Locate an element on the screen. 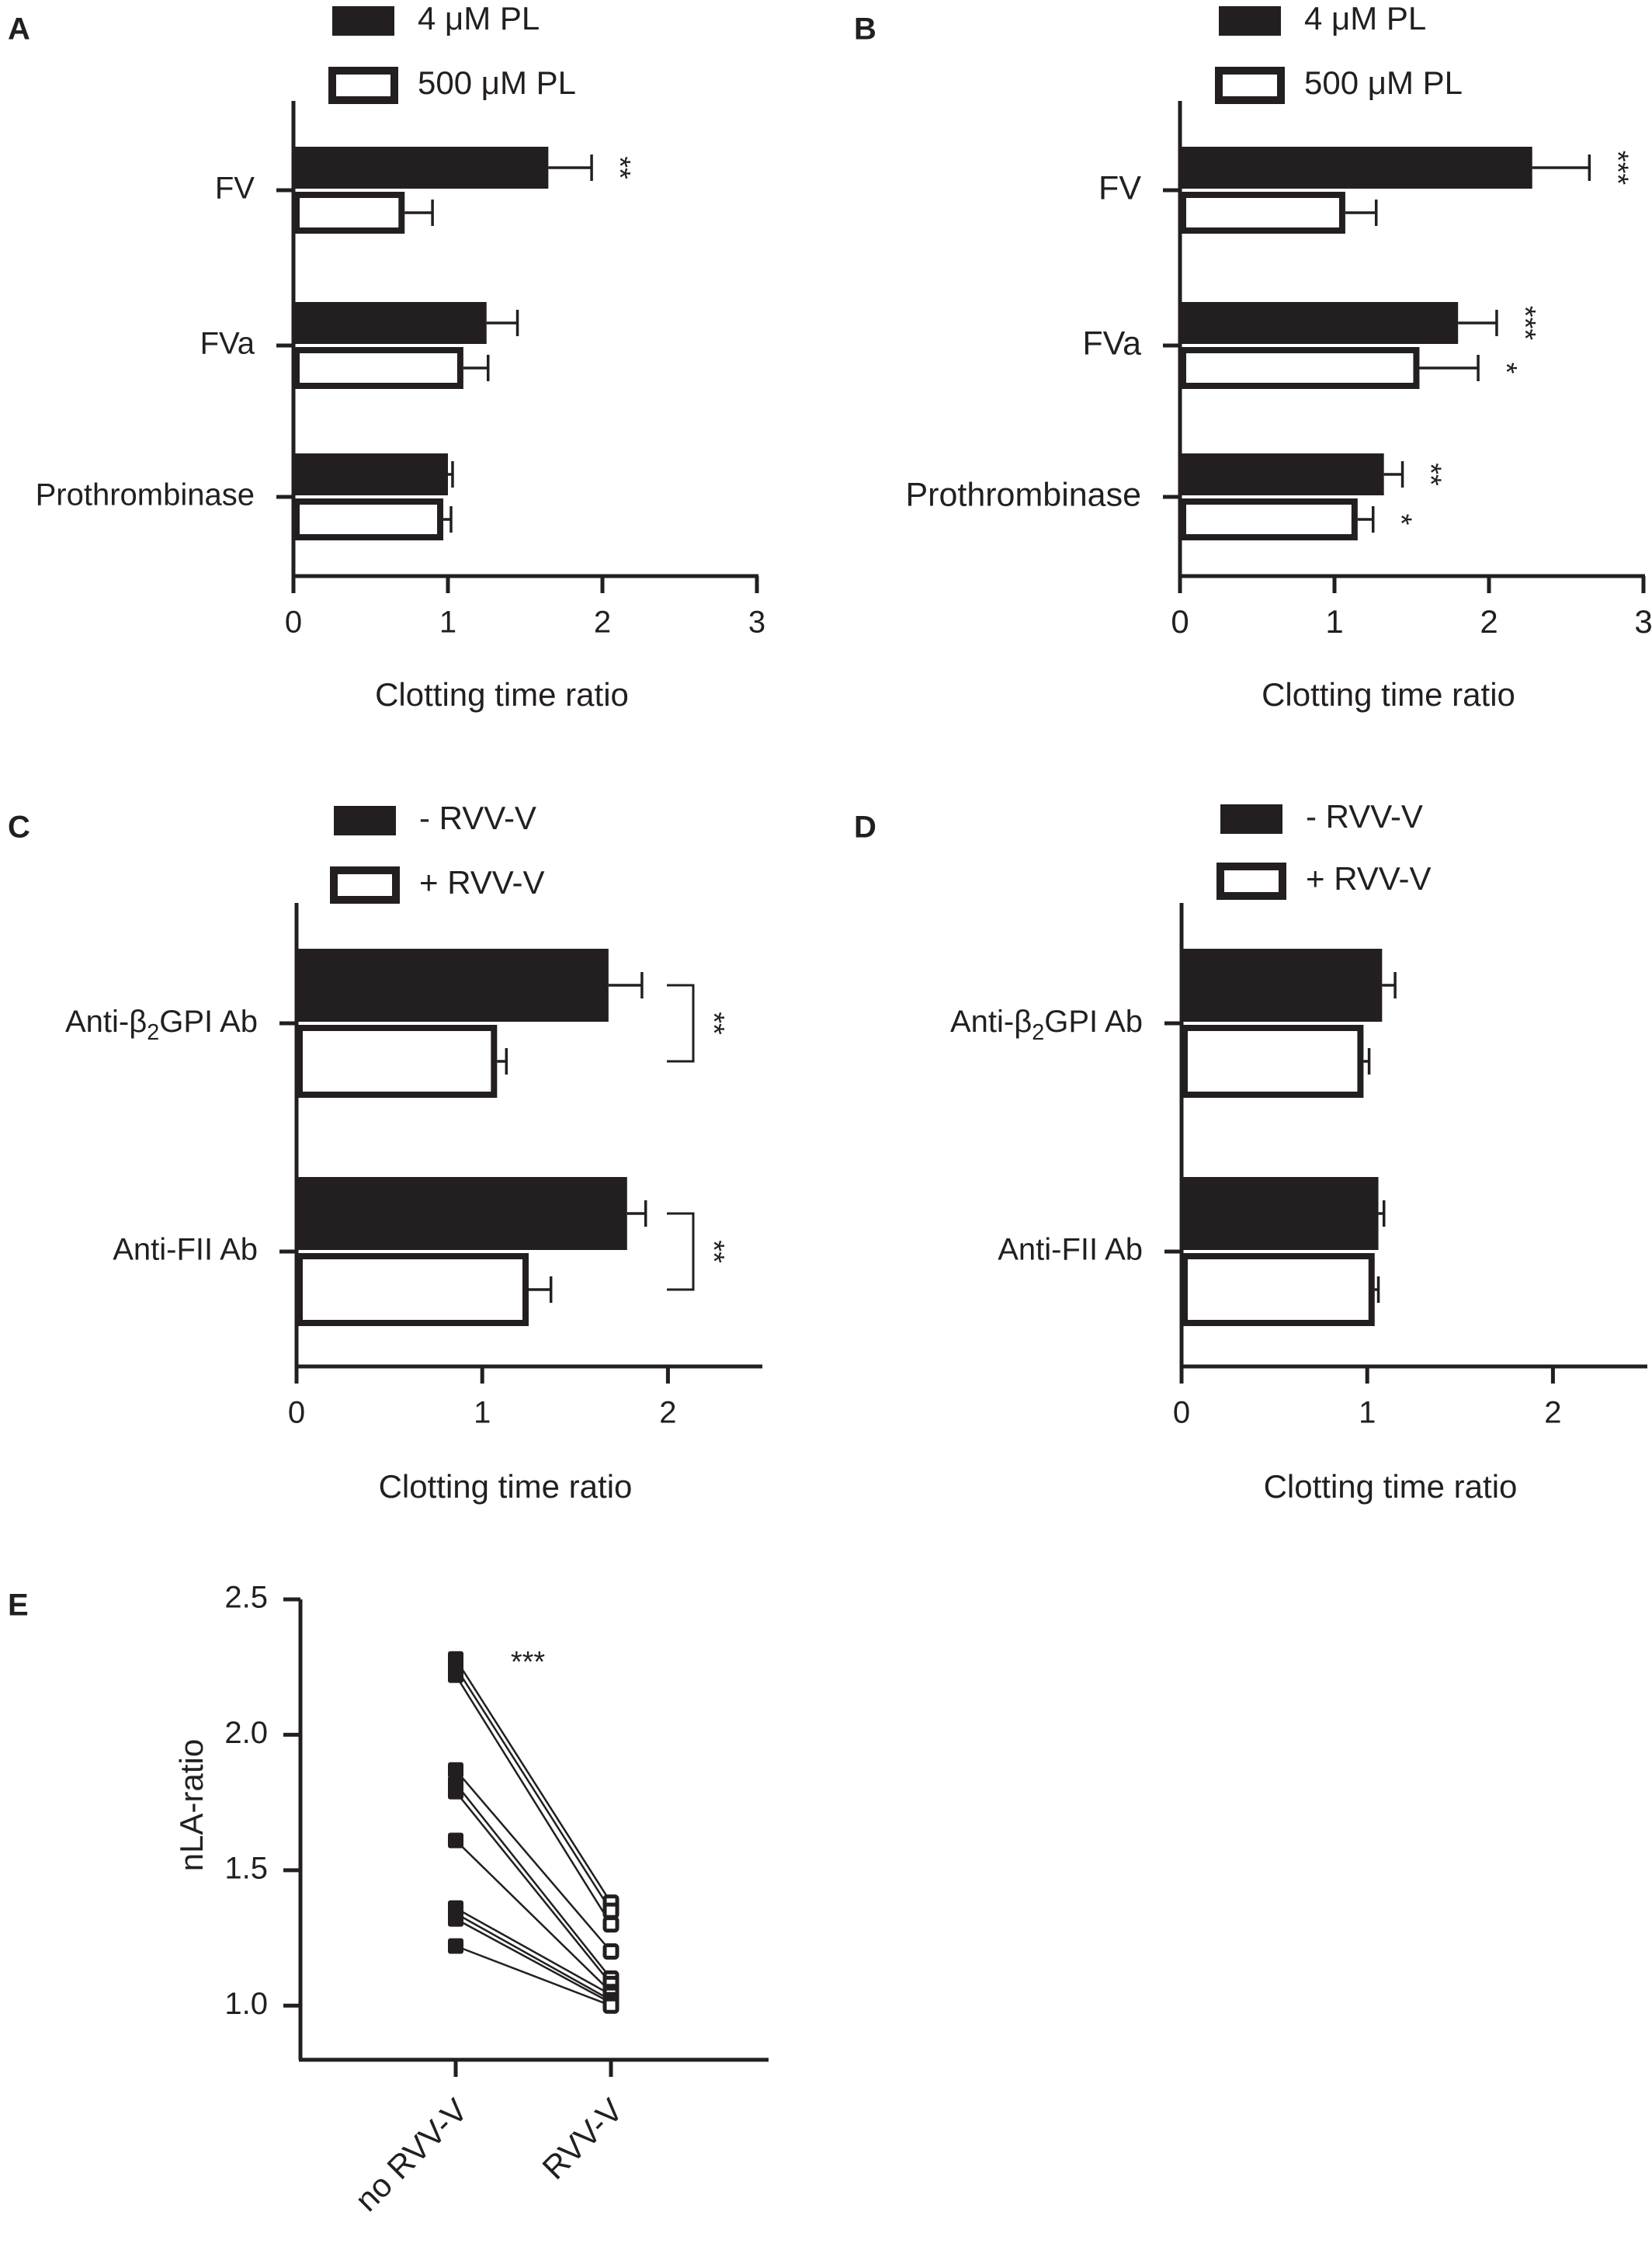  legend-label-500-m-pl: 500 μM PL is located at coordinates (1383, 82).